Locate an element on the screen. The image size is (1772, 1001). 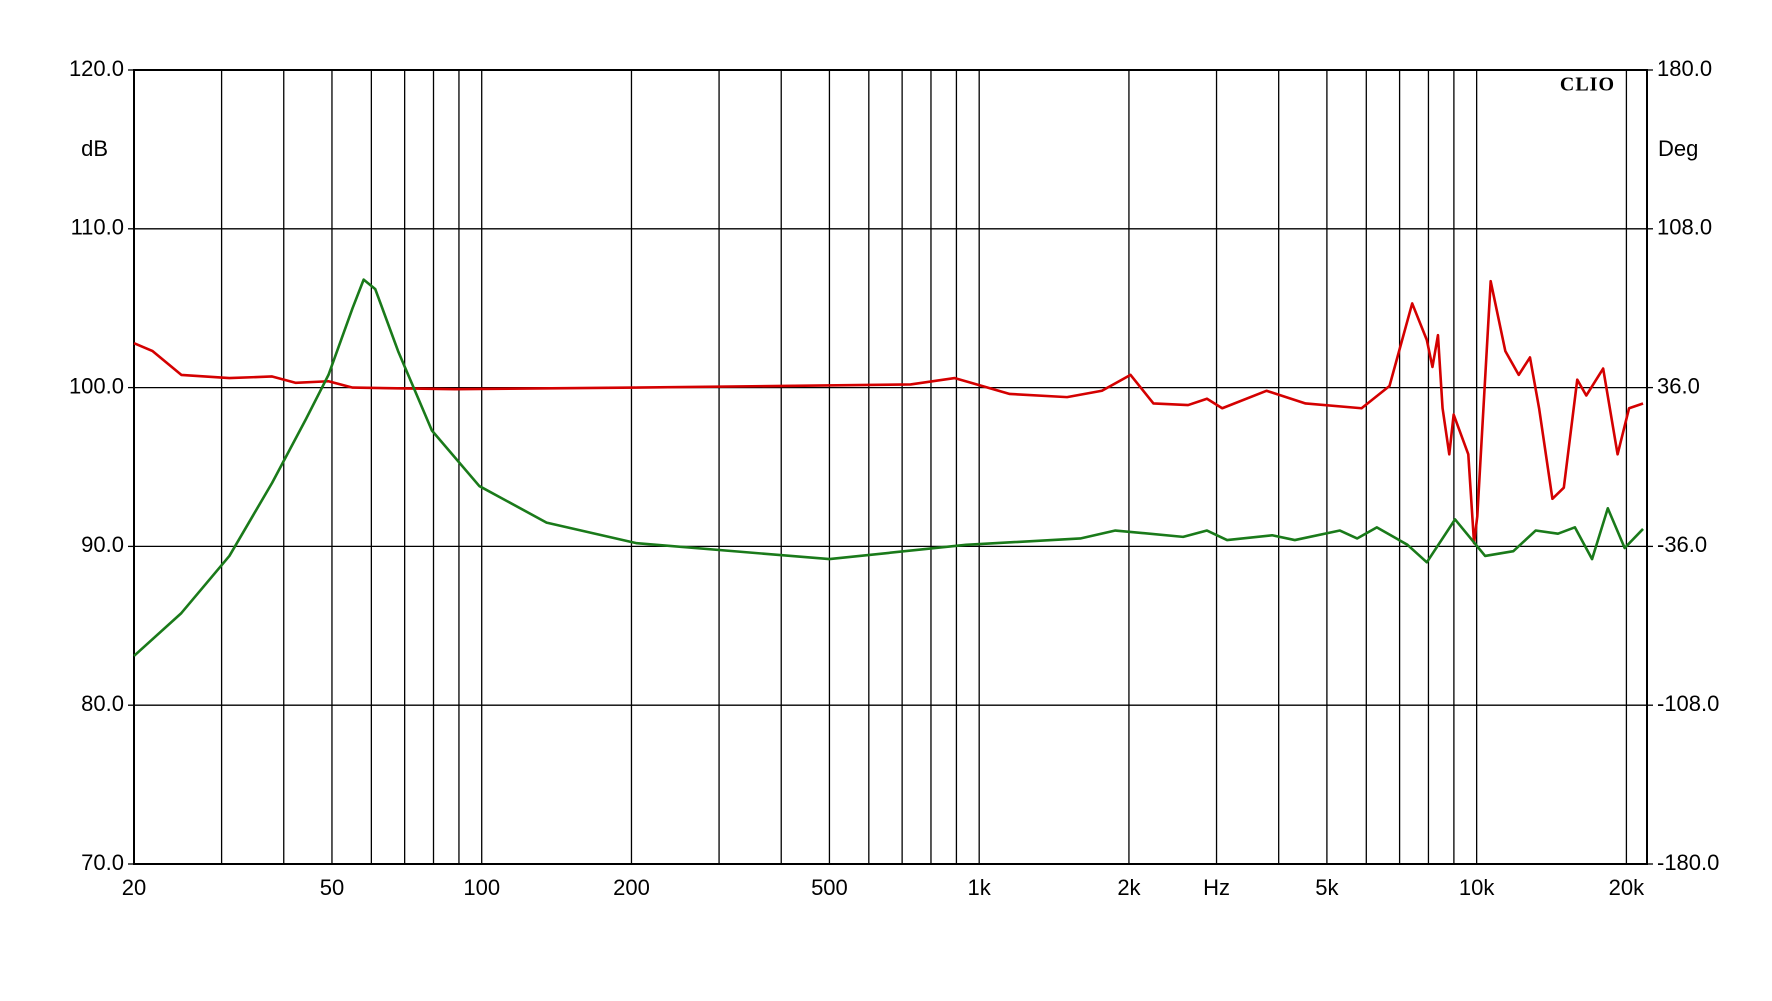
y2-tick-label: -108.0 is located at coordinates (1688, 703).